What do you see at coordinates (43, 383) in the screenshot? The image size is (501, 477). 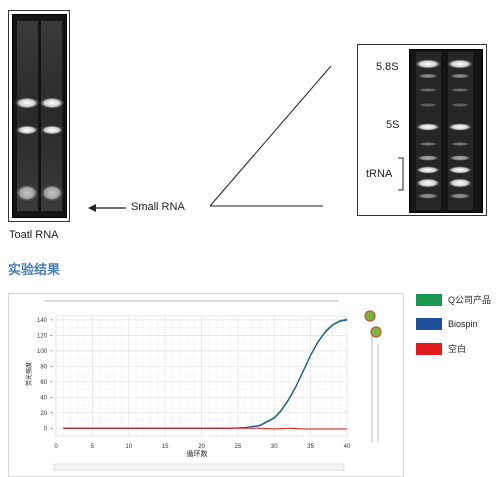 I see `y-tick-label: 60` at bounding box center [43, 383].